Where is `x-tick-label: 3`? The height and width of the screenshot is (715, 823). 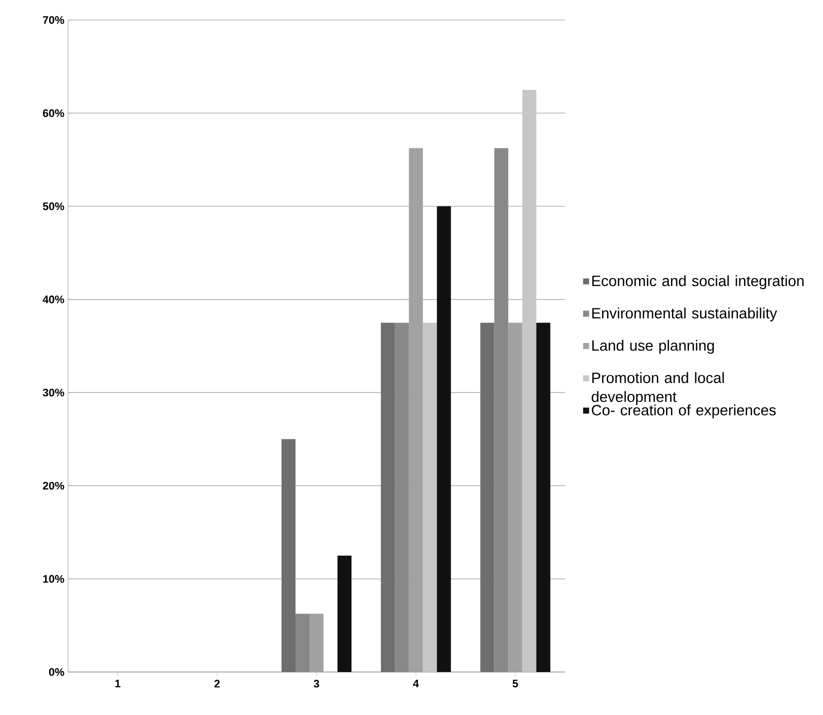 x-tick-label: 3 is located at coordinates (317, 684).